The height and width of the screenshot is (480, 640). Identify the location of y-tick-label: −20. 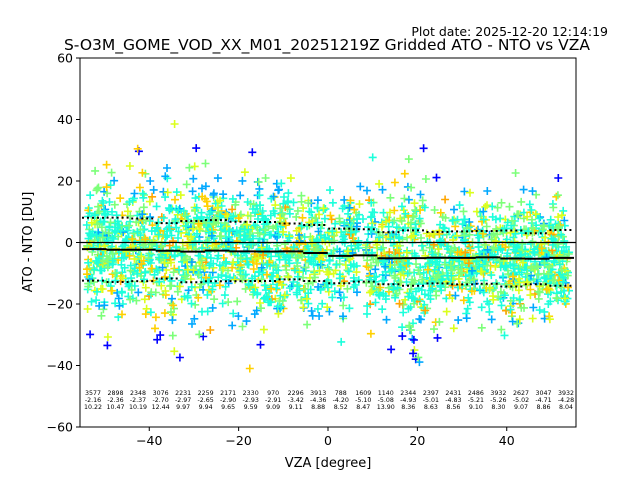
(60, 304).